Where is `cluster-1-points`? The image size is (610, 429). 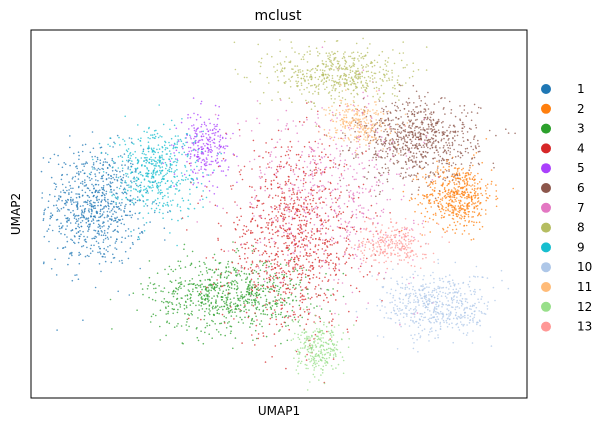
cluster-1-points is located at coordinates (105, 231).